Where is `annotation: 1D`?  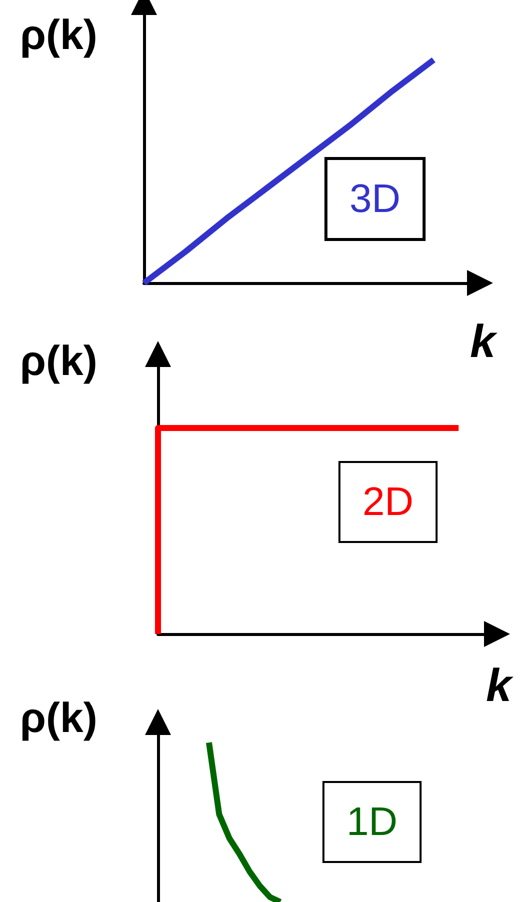
annotation: 1D is located at coordinates (372, 822).